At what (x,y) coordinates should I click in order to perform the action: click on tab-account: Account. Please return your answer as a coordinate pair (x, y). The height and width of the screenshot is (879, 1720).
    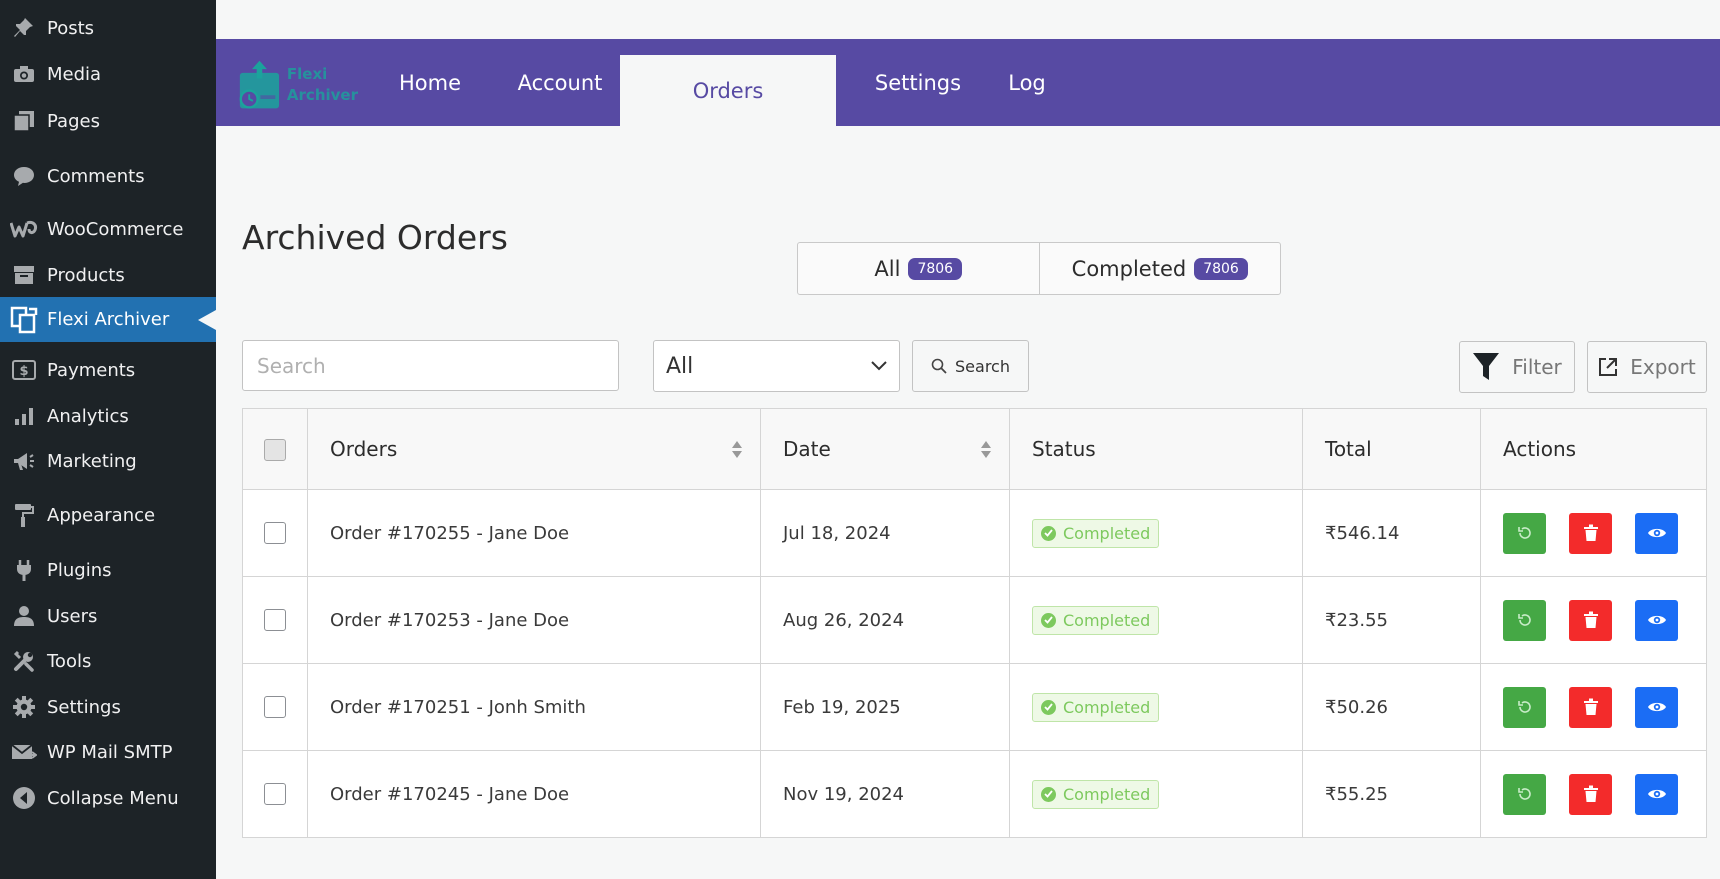
    Looking at the image, I should click on (560, 82).